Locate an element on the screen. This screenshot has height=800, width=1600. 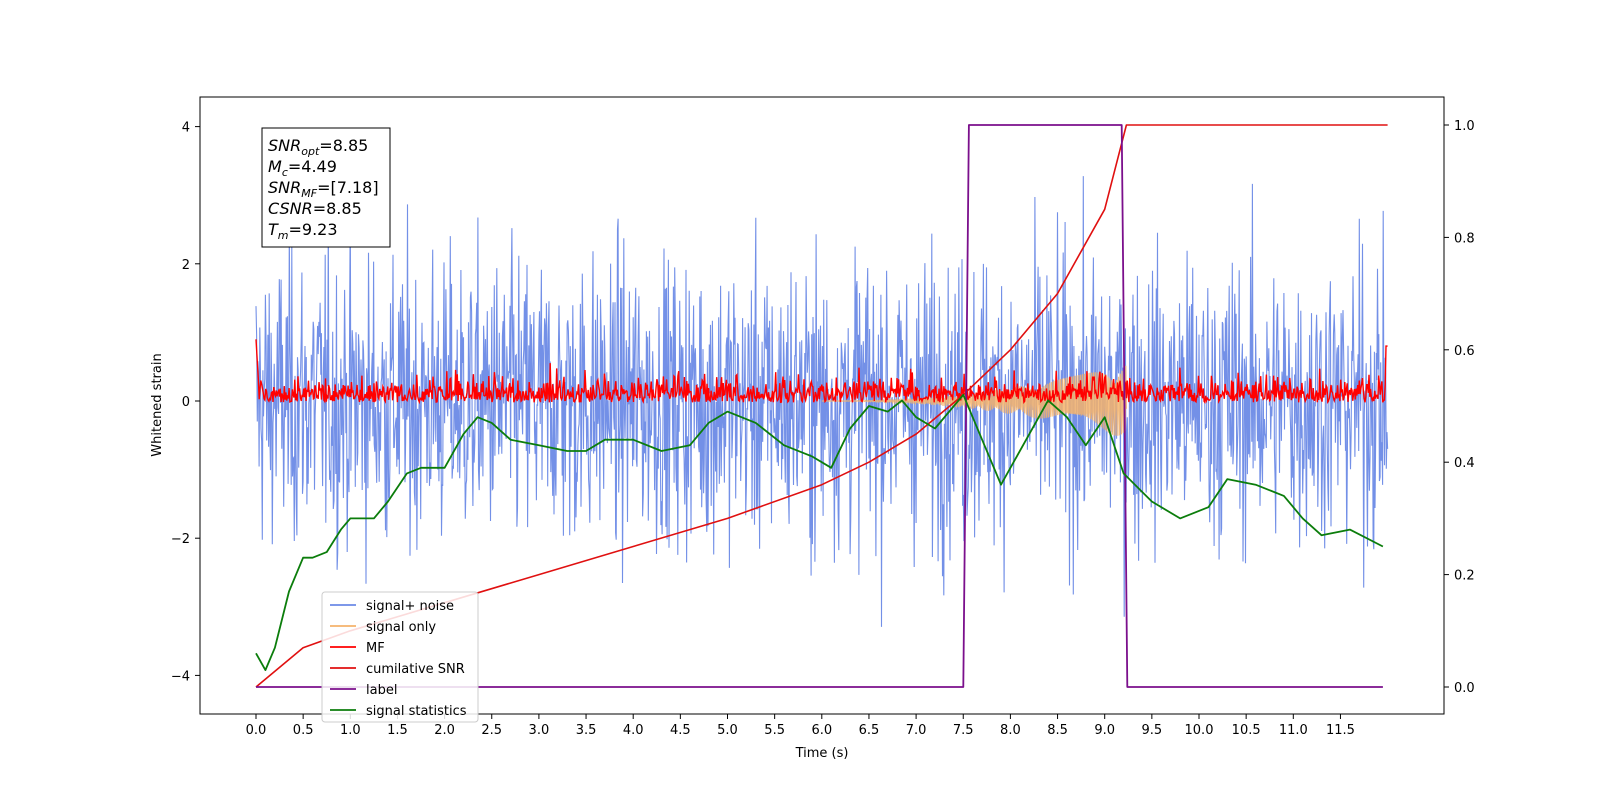
y-left-tick-label: −2 is located at coordinates (180, 539).